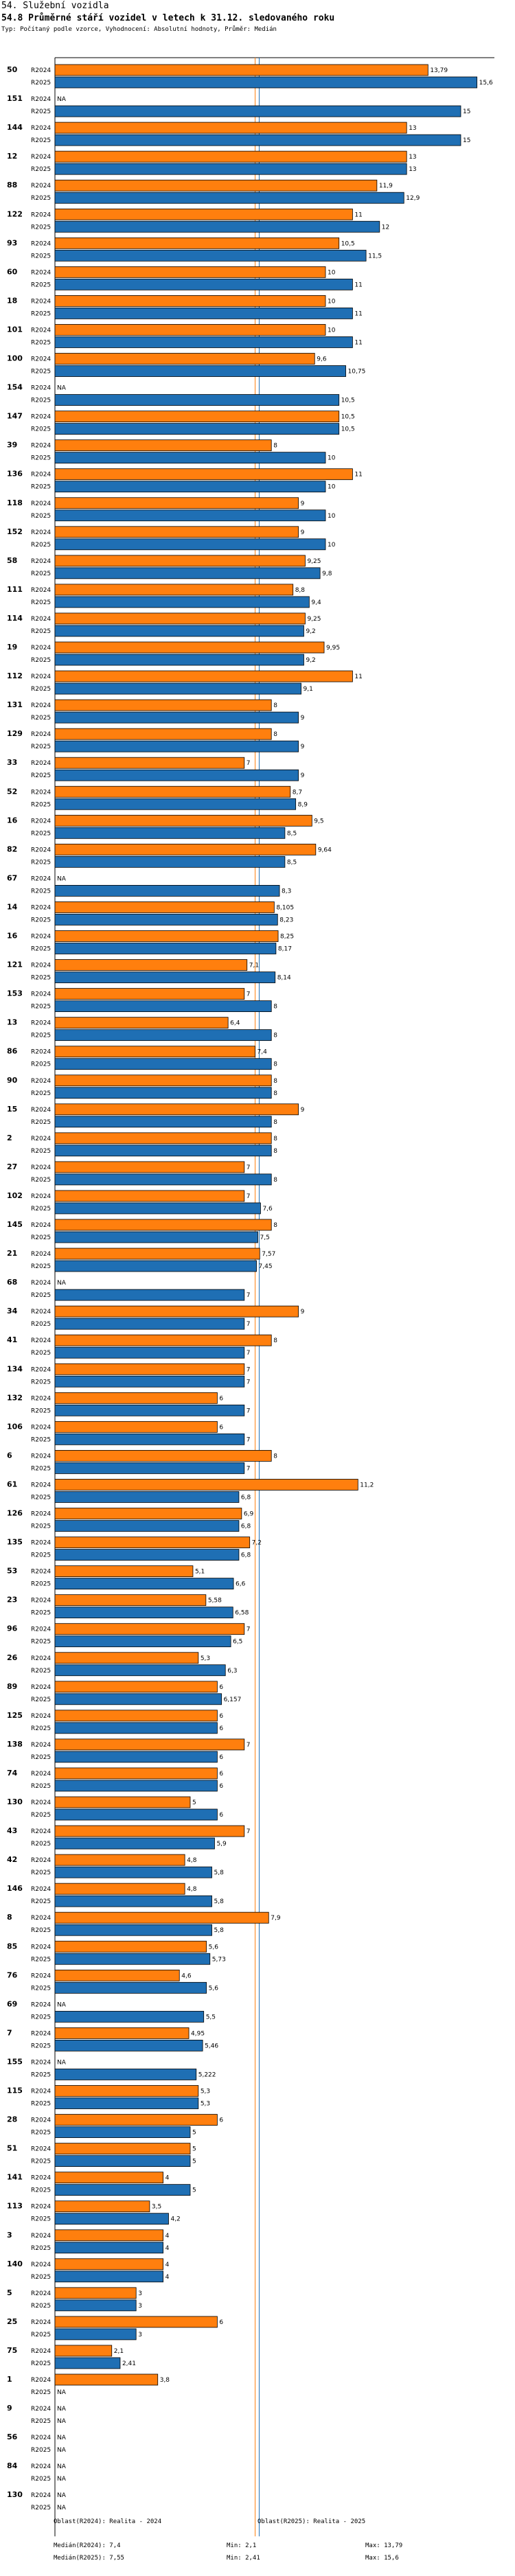 The image size is (515, 2576). Describe the element at coordinates (140, 2306) in the screenshot. I see `value-label: 3` at that location.